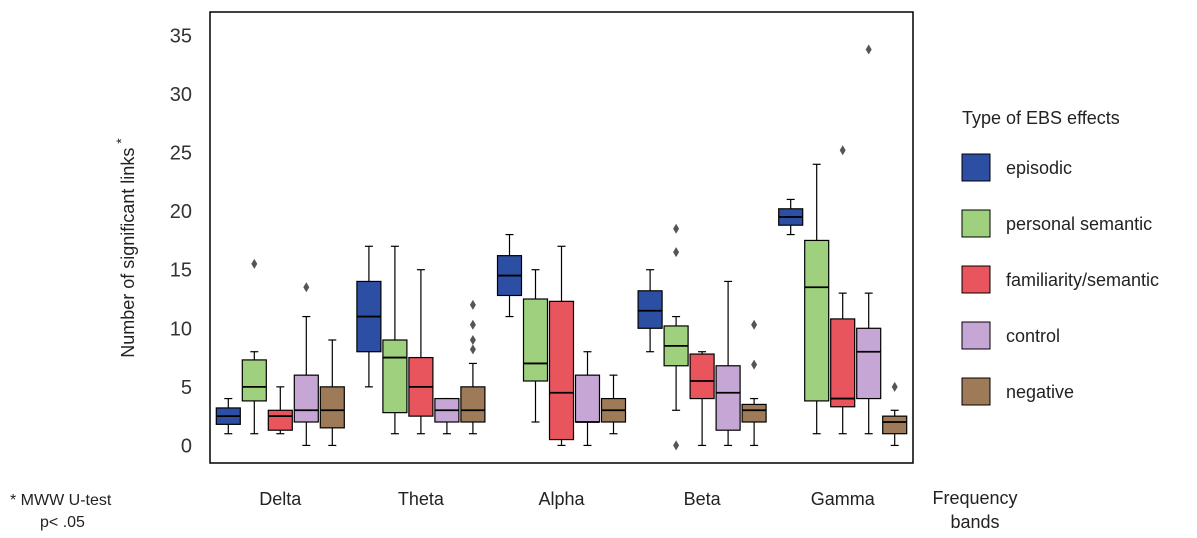 This screenshot has width=1197, height=538. I want to click on footnote-line-2: p< .05, so click(62, 522).